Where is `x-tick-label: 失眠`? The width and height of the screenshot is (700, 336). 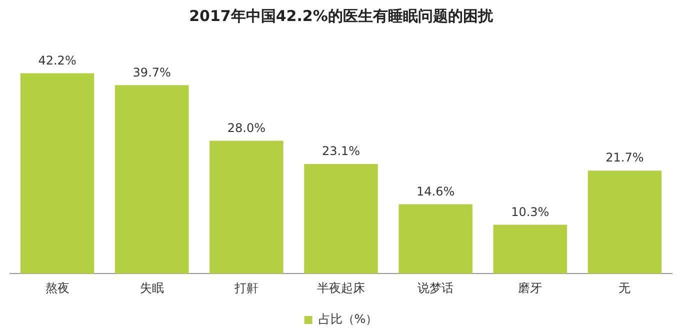 x-tick-label: 失眠 is located at coordinates (152, 287).